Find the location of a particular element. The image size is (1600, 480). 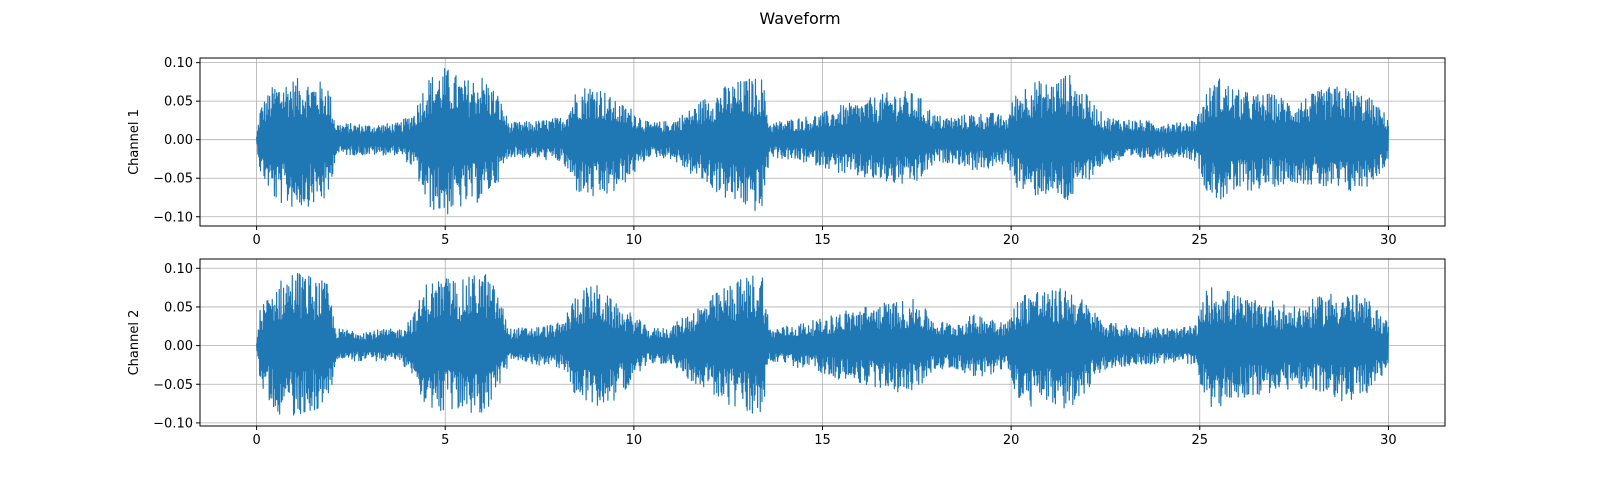

chart-title: Waveform is located at coordinates (799, 18).